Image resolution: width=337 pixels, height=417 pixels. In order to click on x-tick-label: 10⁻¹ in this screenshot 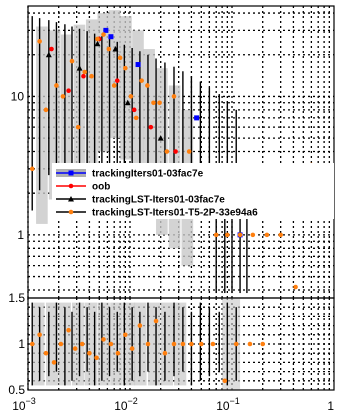, I will do `click(228, 404)`.